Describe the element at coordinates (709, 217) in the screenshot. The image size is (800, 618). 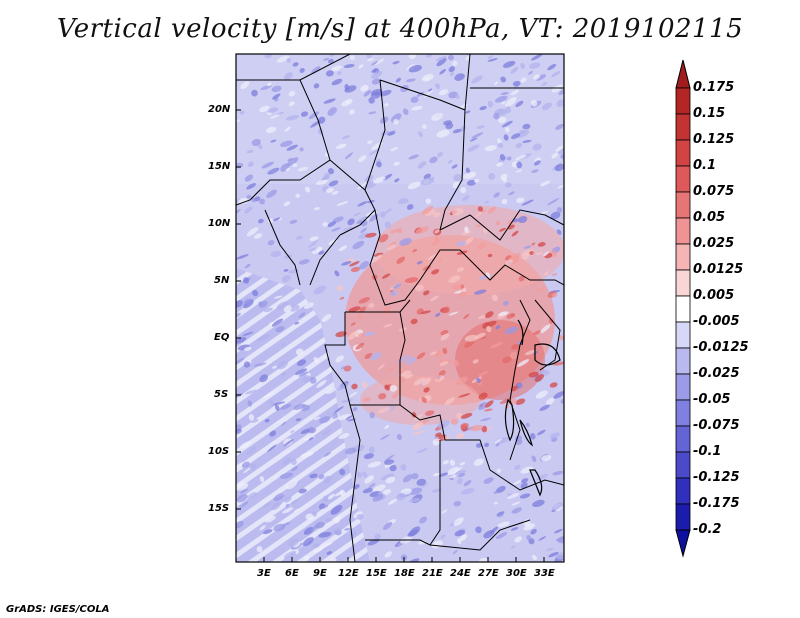
I see `colorbar-label-6: 0.05` at that location.